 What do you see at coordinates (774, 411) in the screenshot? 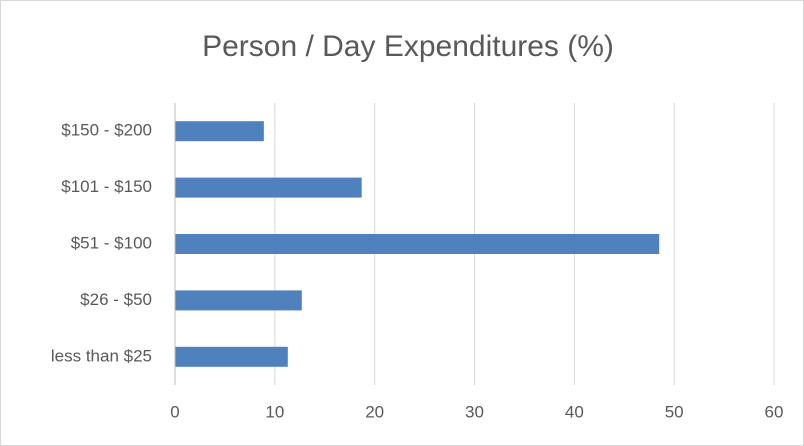
I see `x-tick-label: 60` at bounding box center [774, 411].